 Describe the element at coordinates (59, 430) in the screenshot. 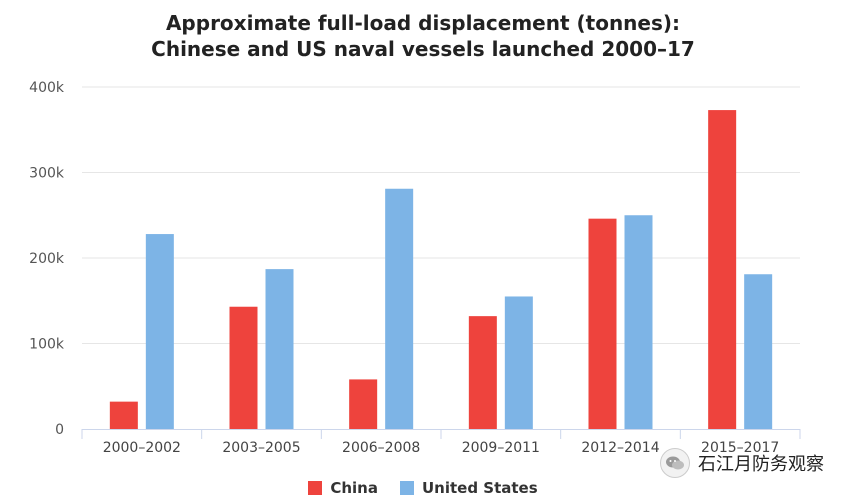

I see `y-tick-label: 0` at that location.